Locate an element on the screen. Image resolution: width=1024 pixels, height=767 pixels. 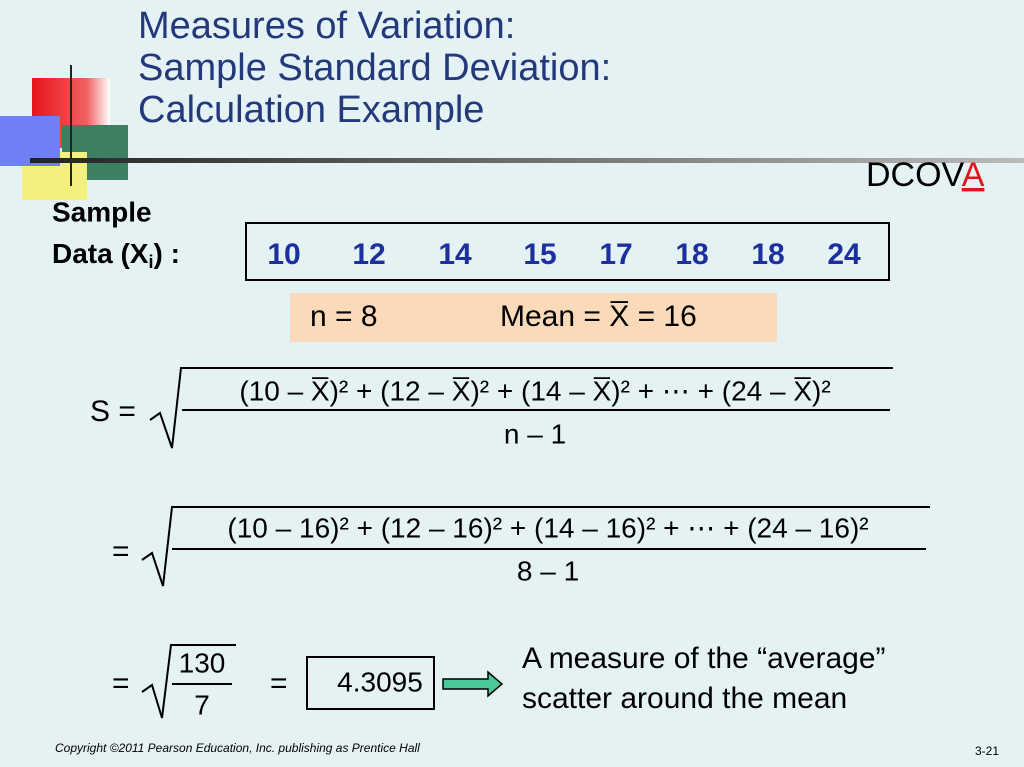
equals: = is located at coordinates (279, 683).